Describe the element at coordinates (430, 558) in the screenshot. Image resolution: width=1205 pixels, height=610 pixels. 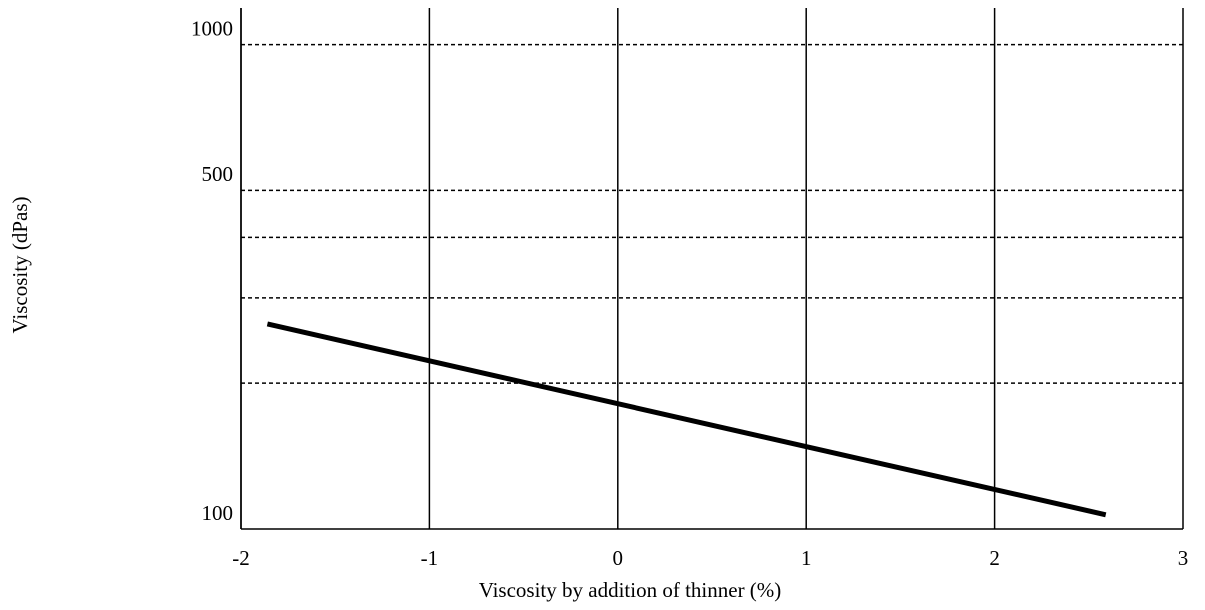
I see `x-tick-label: -1` at that location.